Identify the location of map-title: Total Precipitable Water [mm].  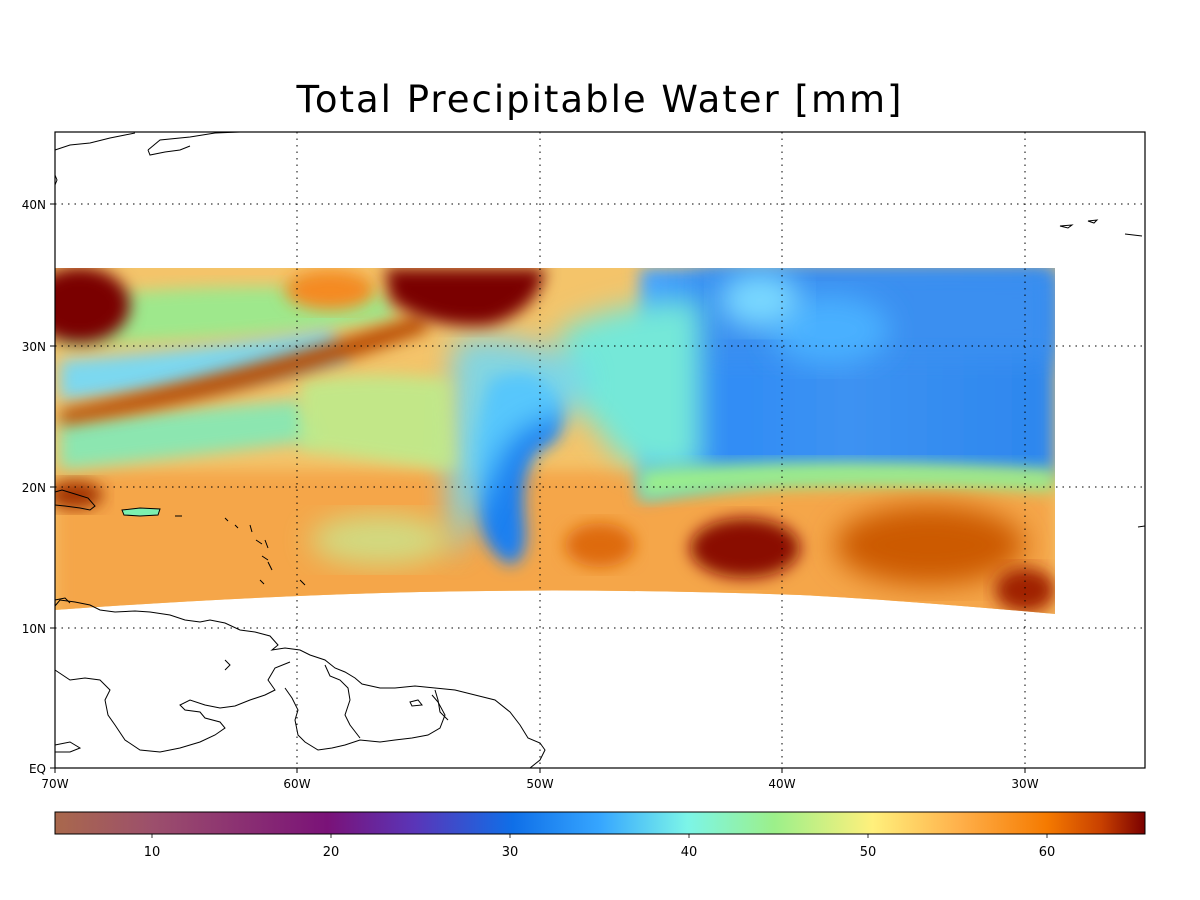
(600, 99).